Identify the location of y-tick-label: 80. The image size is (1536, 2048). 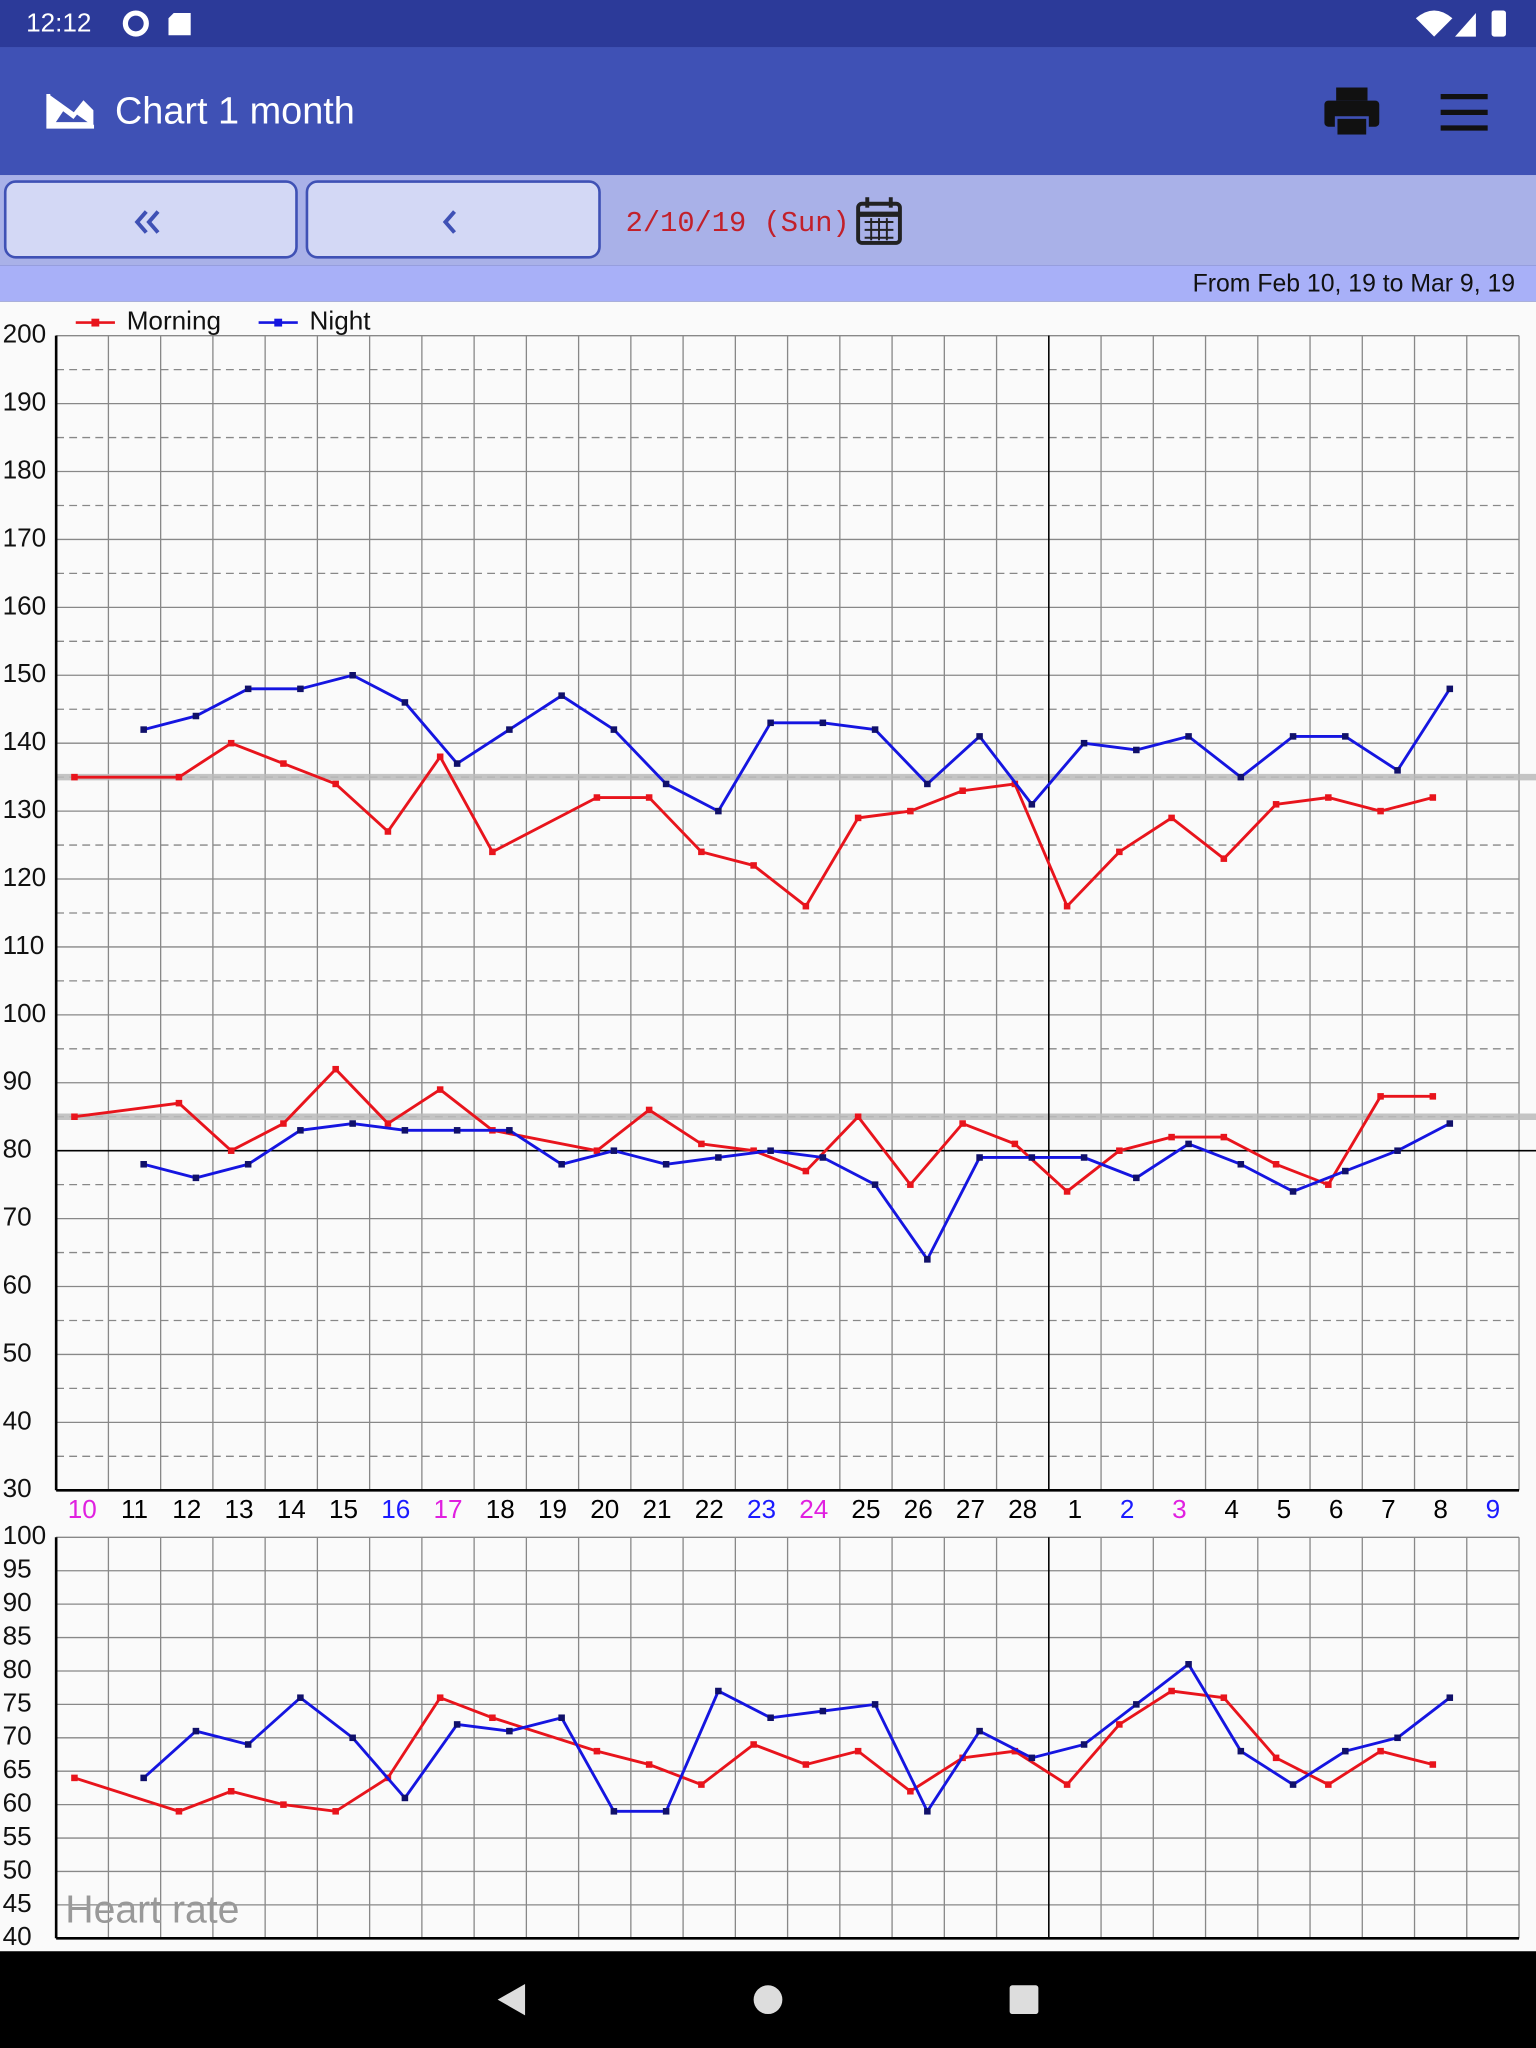
(17, 1669).